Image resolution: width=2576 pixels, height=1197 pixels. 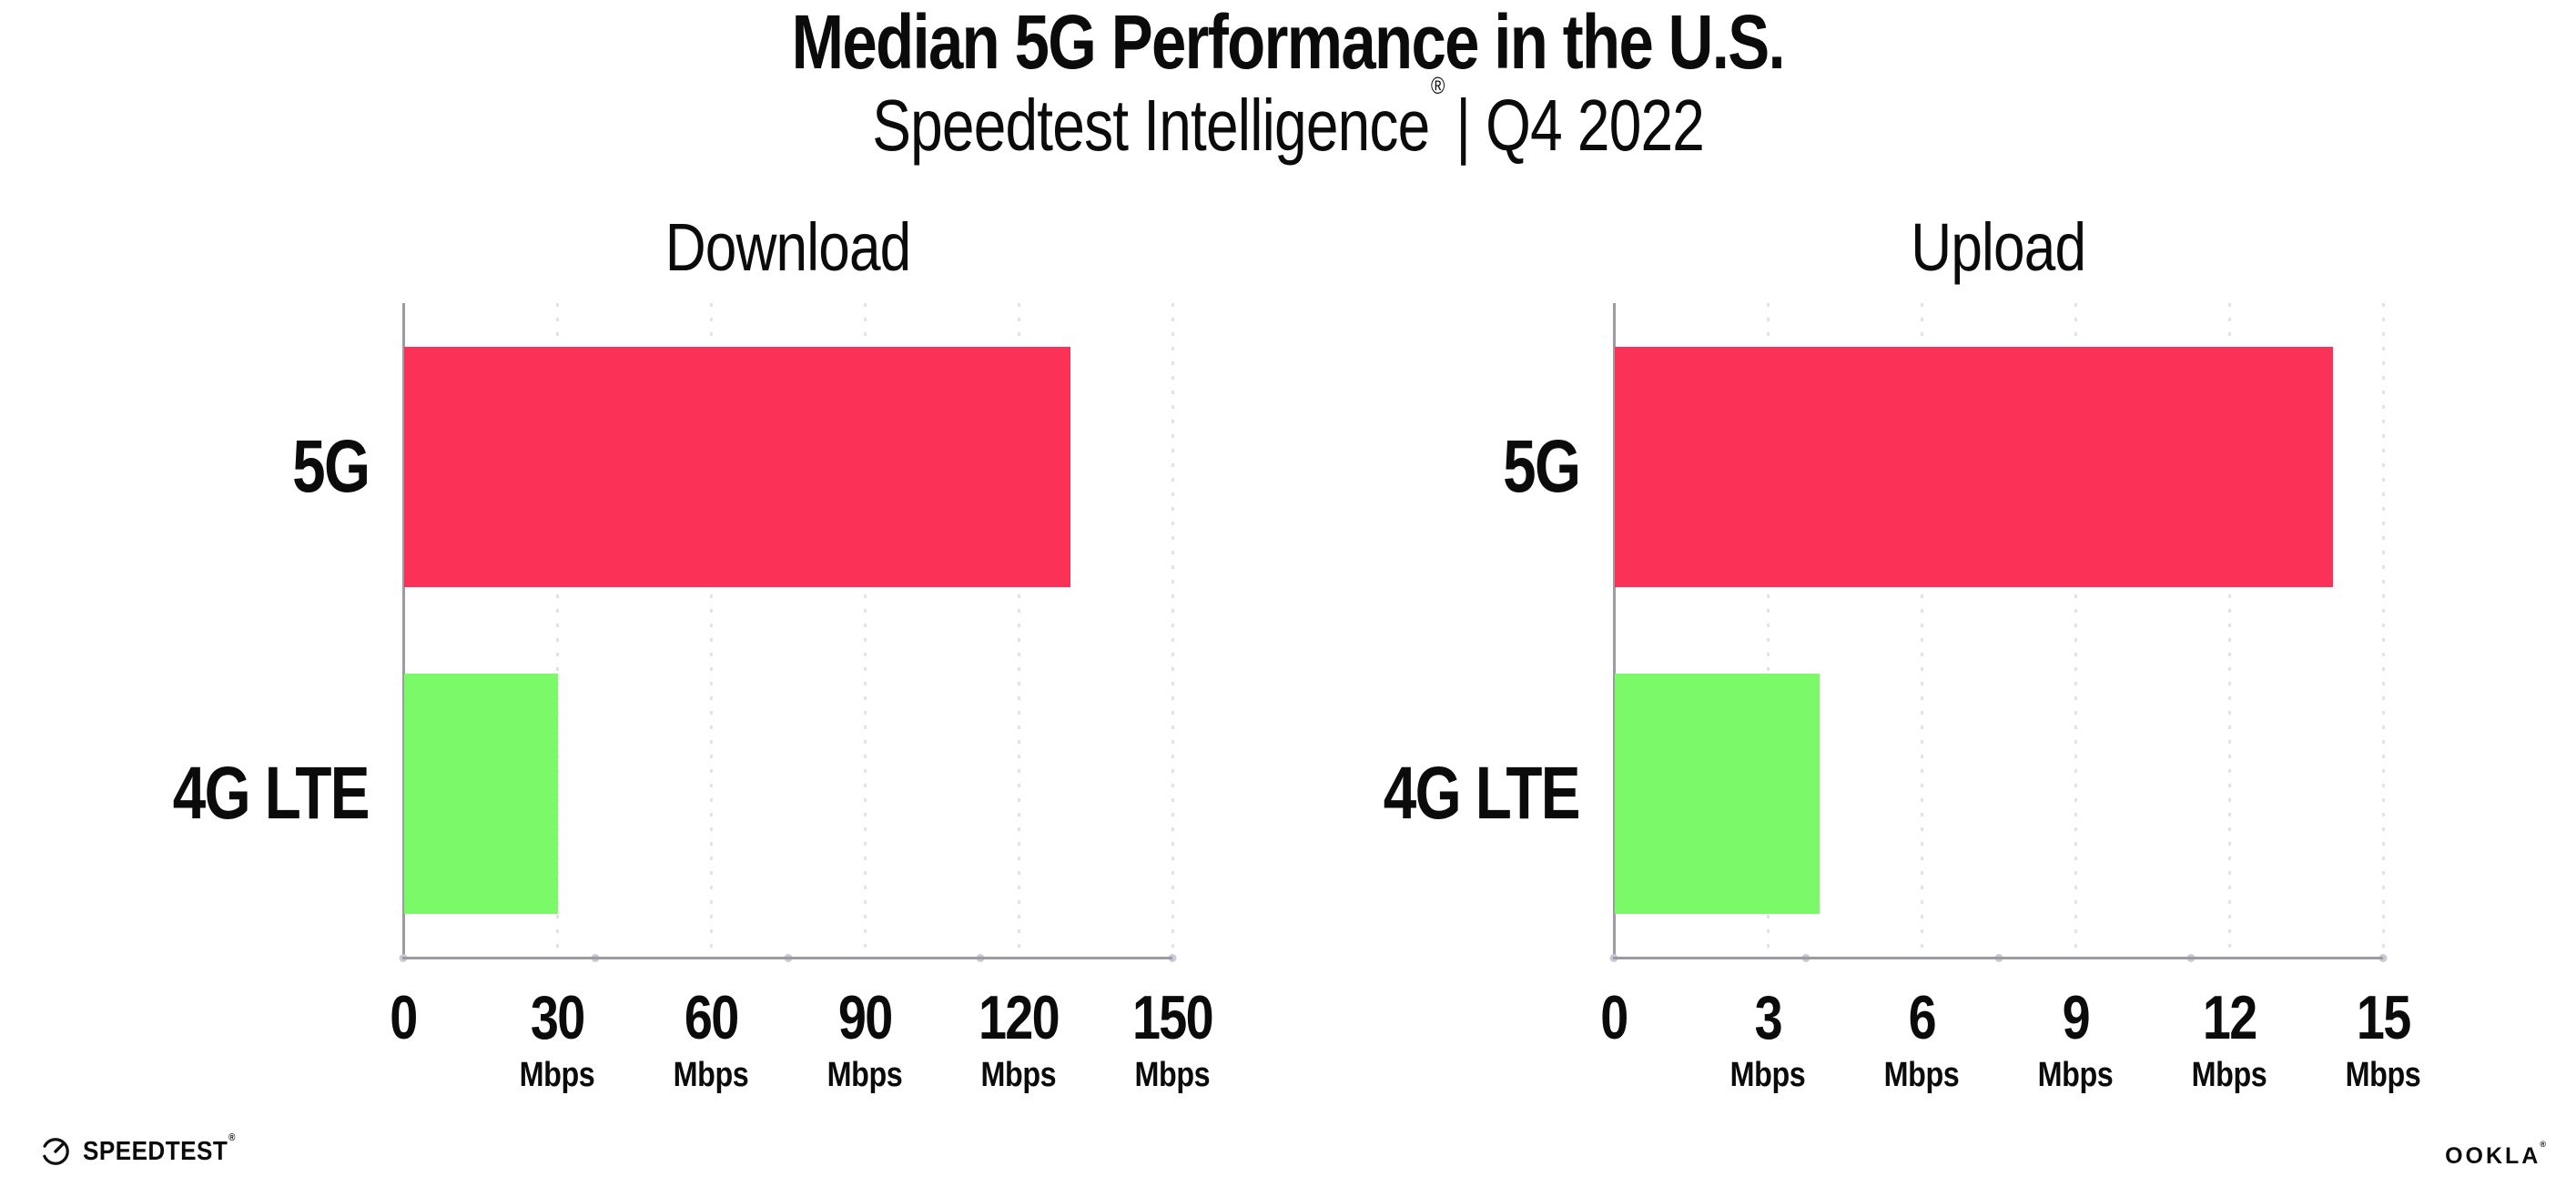 I want to click on page-title-text: Median 5G Performance in the U.S., so click(x=1288, y=42).